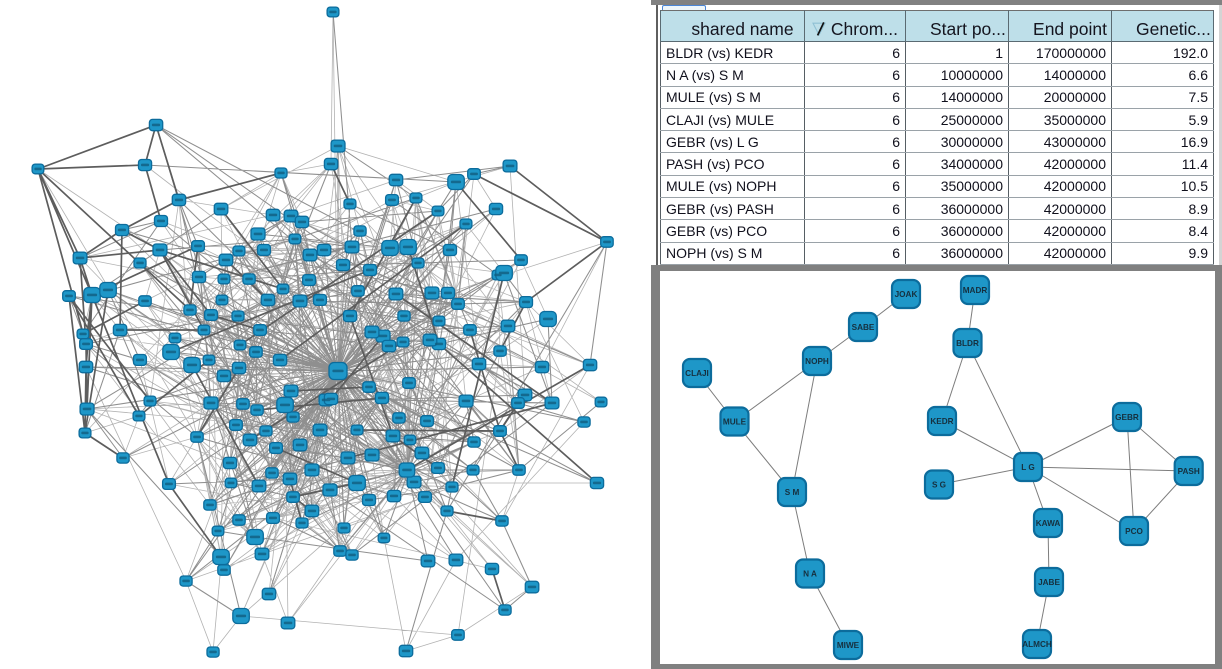 The image size is (1222, 669). What do you see at coordinates (939, 484) in the screenshot?
I see `svg-text: S G` at bounding box center [939, 484].